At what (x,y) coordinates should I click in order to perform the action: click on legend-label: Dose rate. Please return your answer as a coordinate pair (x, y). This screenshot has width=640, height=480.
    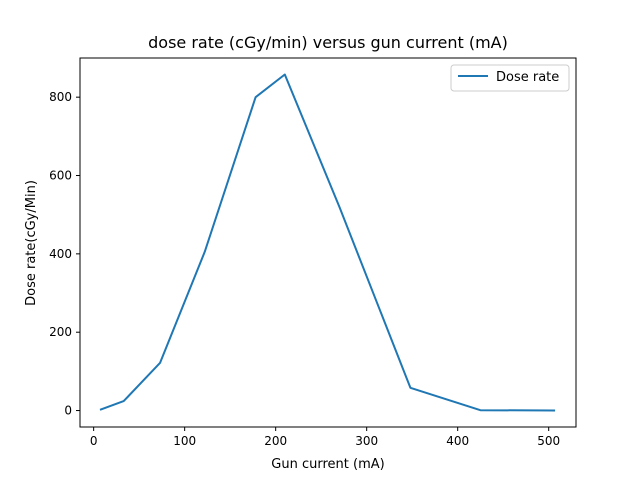
    Looking at the image, I should click on (527, 77).